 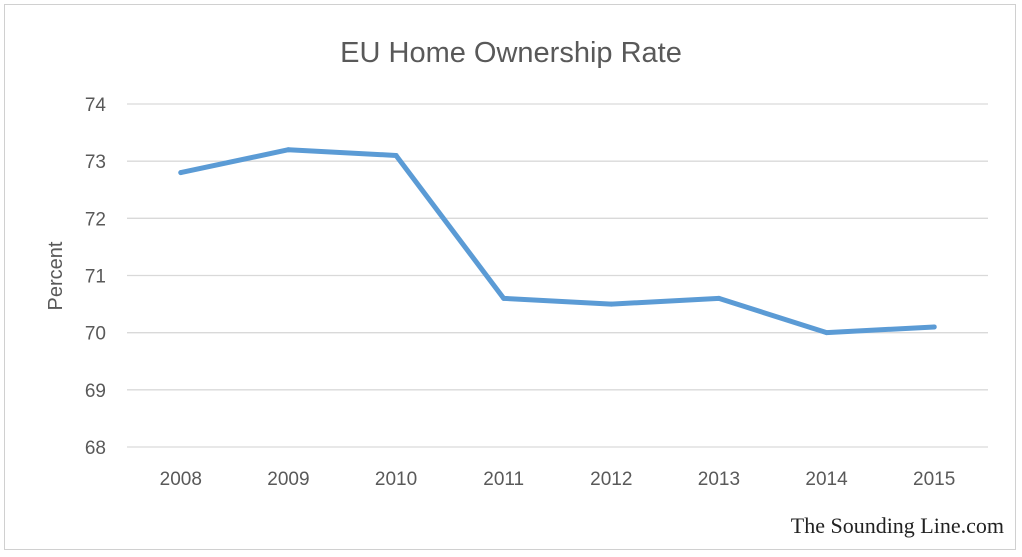 I want to click on y-tick-label: 71, so click(x=95, y=277).